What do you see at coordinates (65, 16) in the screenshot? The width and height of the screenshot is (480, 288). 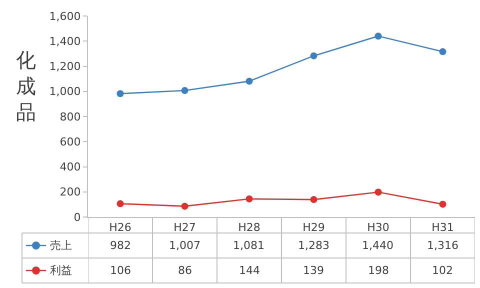 I see `y-tick-label: 1,600` at bounding box center [65, 16].